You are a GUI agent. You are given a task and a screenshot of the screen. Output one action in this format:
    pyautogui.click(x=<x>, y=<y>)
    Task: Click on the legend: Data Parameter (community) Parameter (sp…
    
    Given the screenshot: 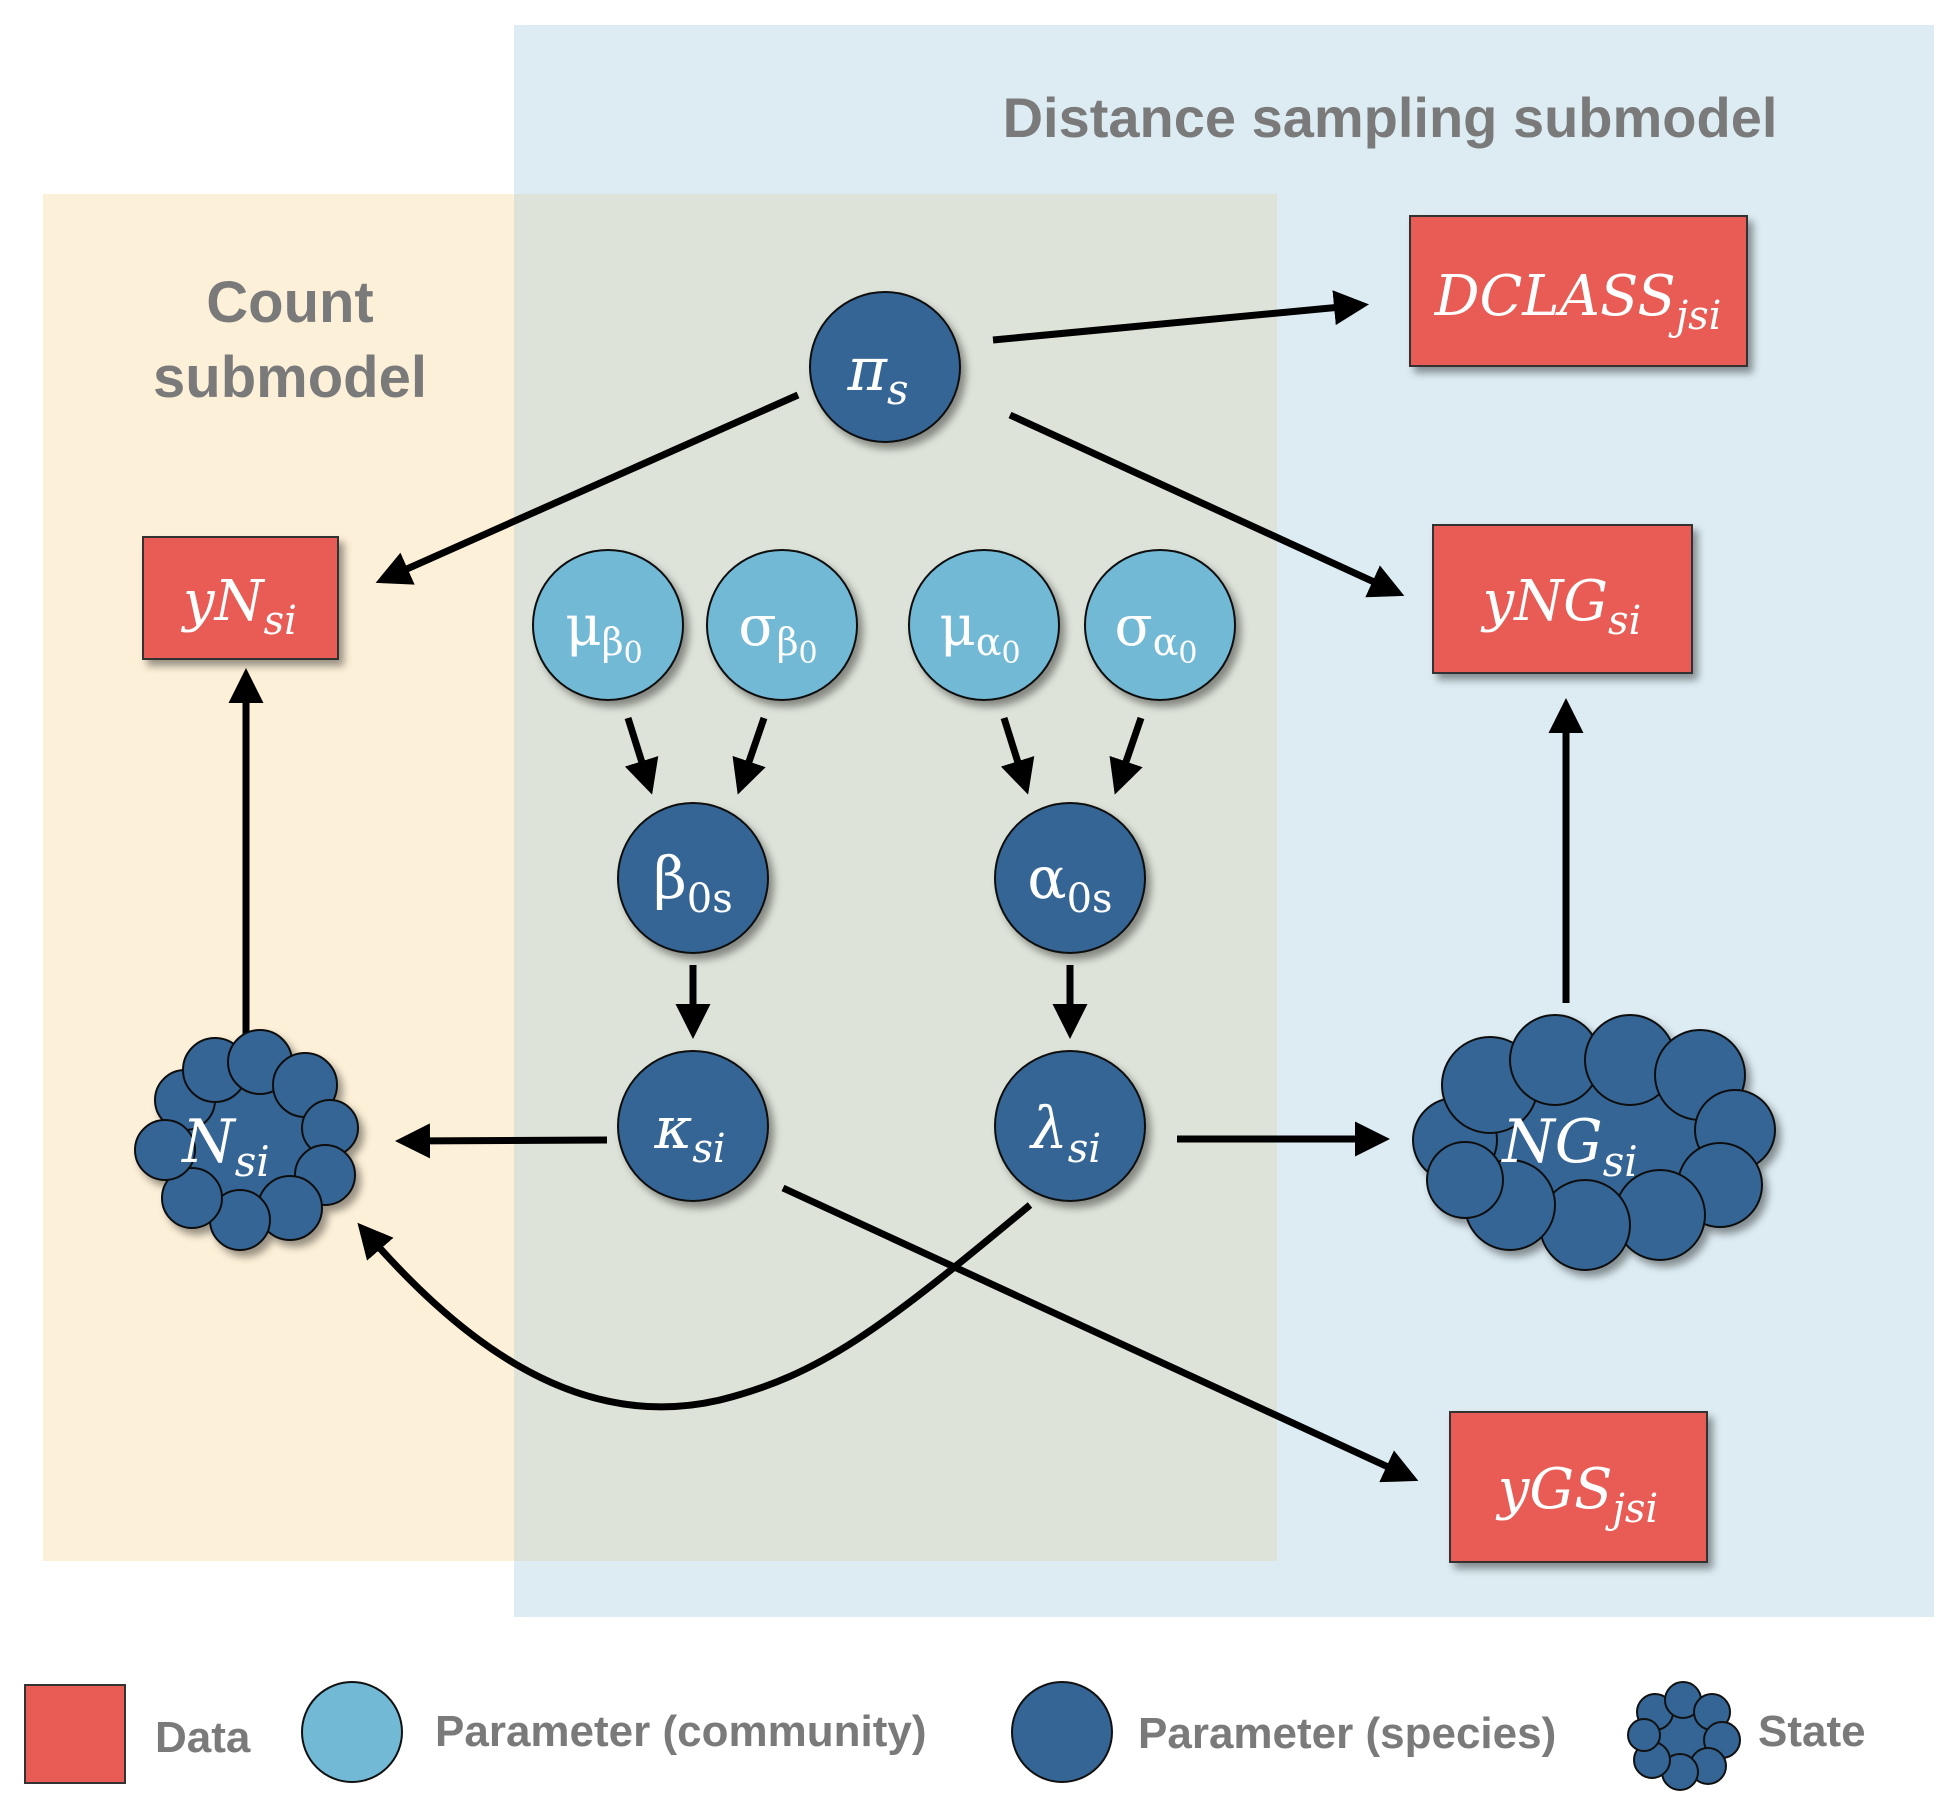 What is the action you would take?
    pyautogui.click(x=945, y=1736)
    